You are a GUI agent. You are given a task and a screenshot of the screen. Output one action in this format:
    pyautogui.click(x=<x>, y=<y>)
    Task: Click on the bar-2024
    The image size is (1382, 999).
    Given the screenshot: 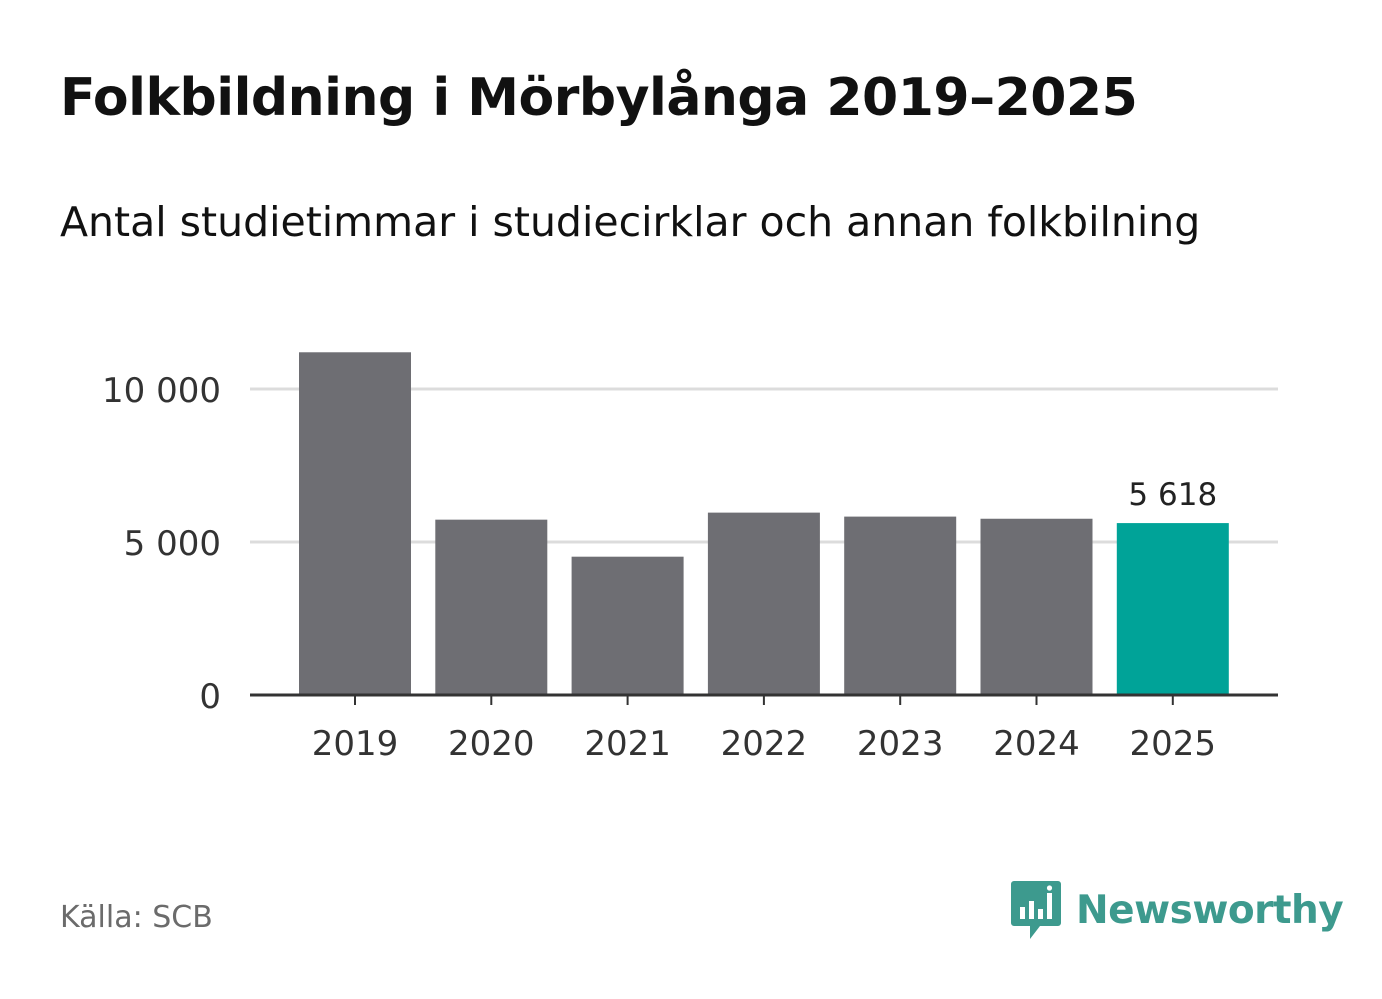 What is the action you would take?
    pyautogui.click(x=1036, y=606)
    